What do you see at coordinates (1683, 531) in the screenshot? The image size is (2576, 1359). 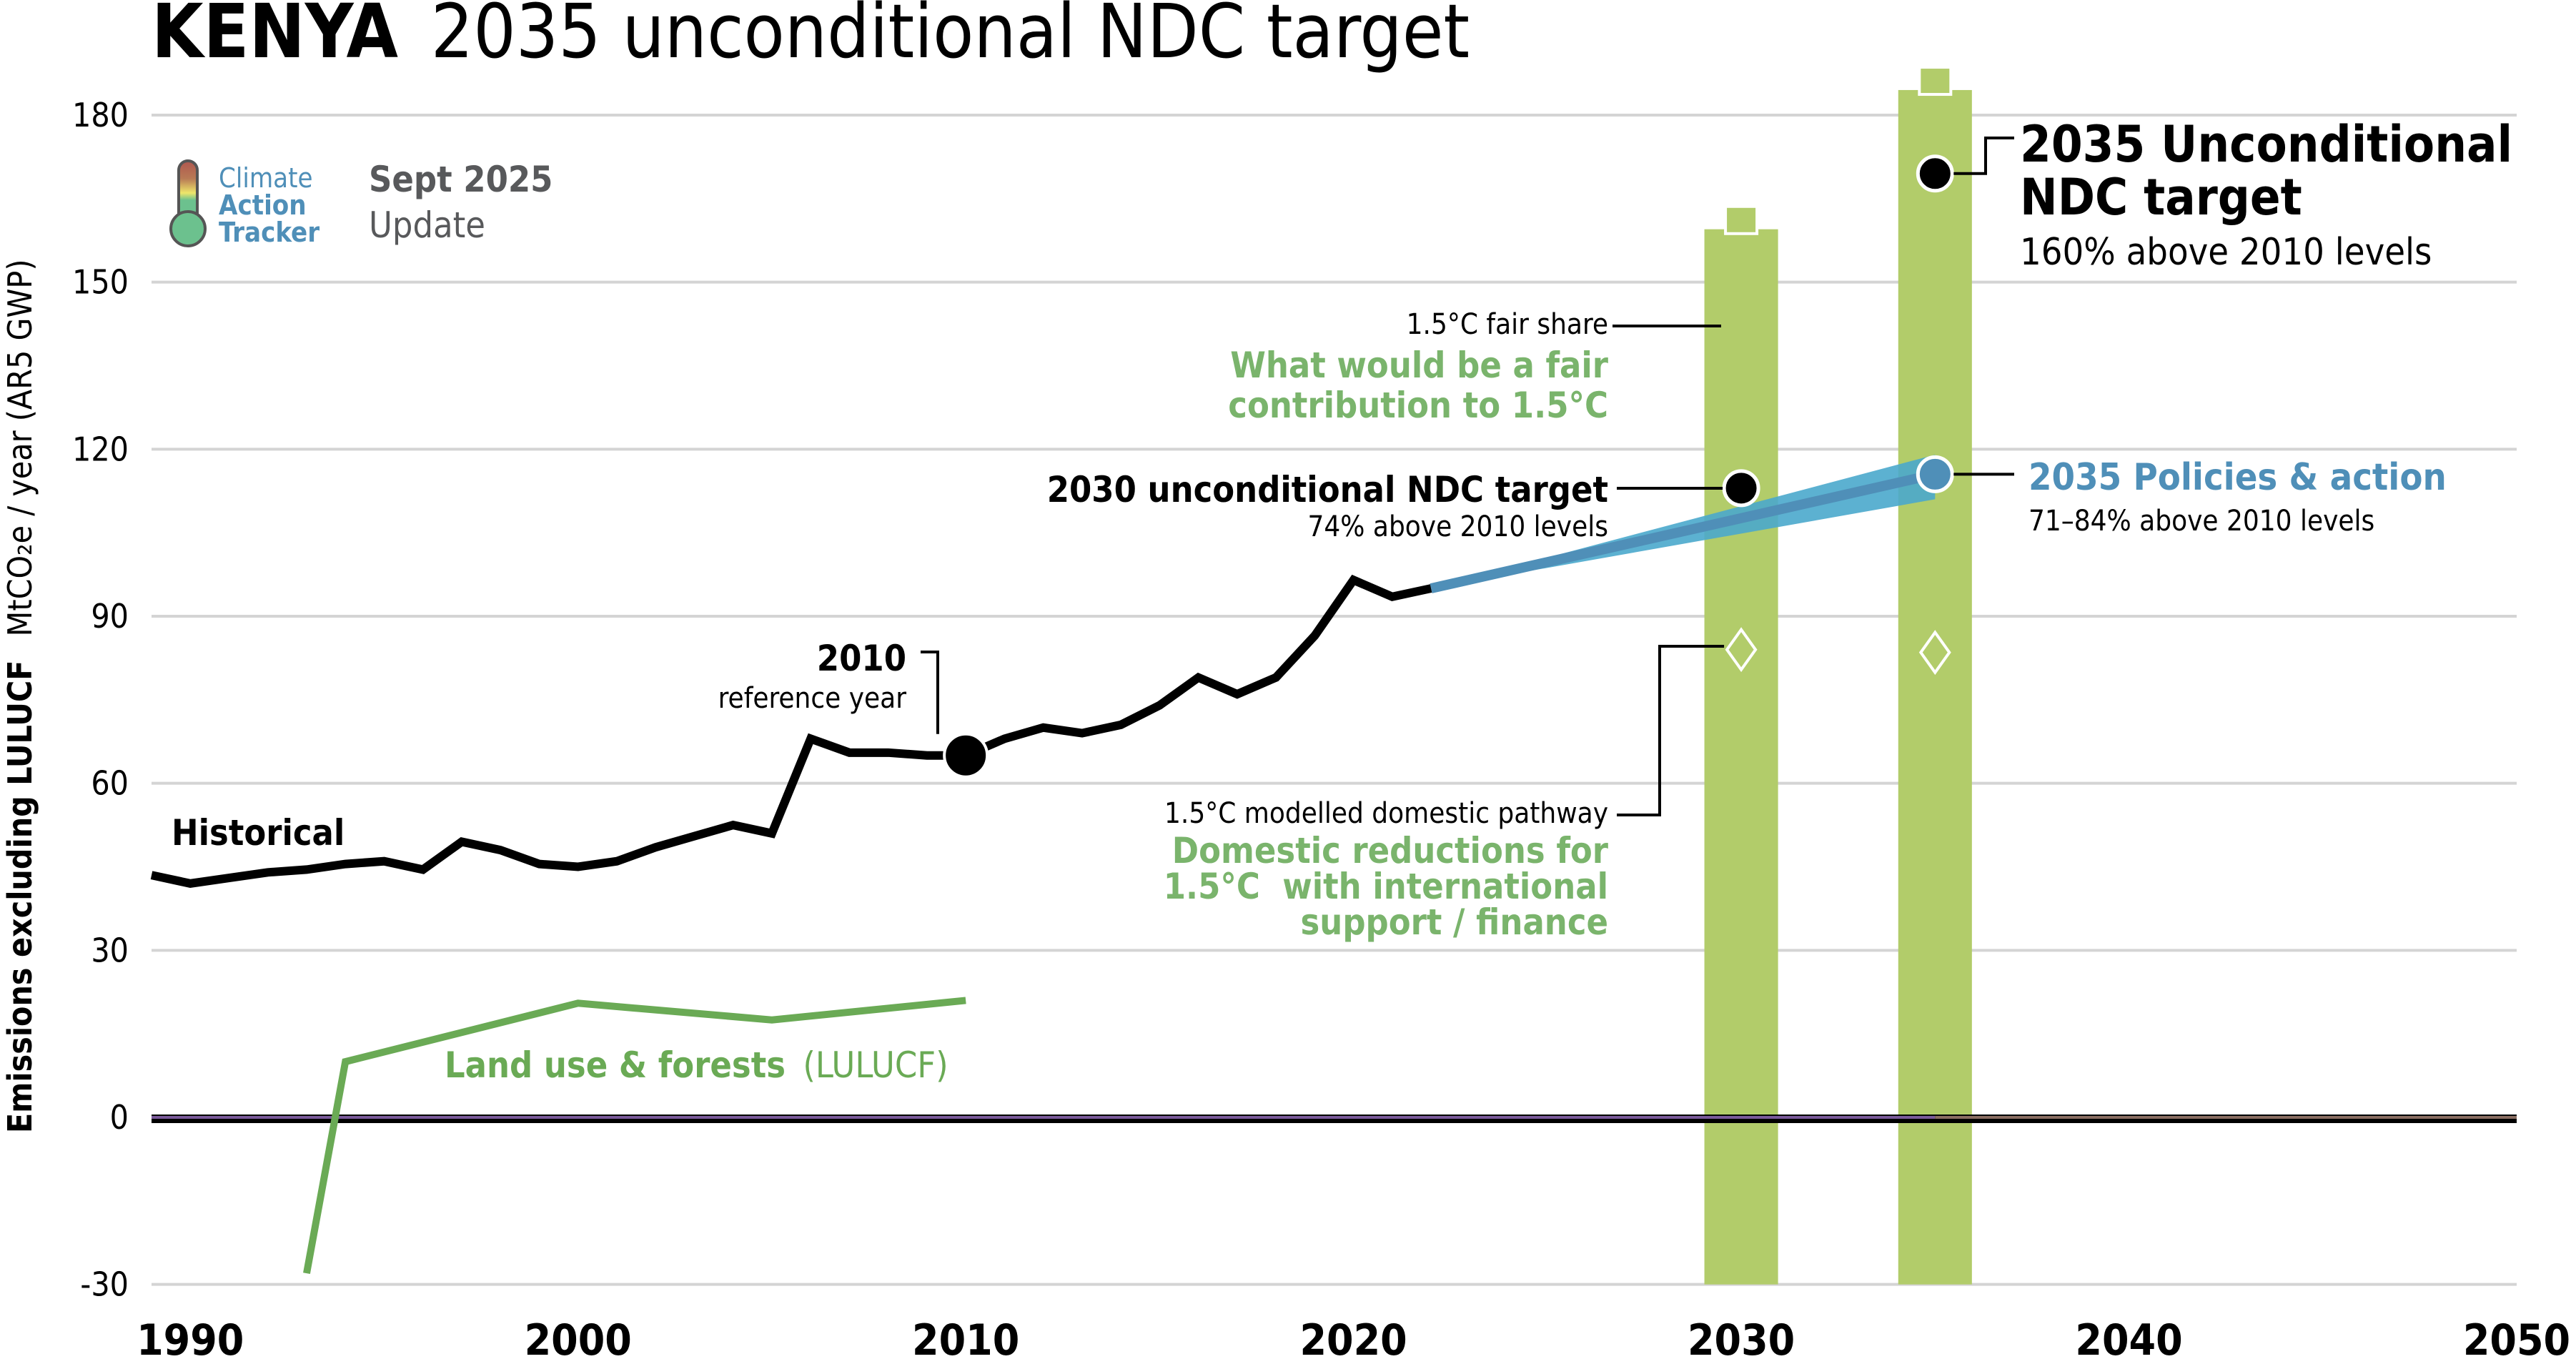 I see `policies-line` at bounding box center [1683, 531].